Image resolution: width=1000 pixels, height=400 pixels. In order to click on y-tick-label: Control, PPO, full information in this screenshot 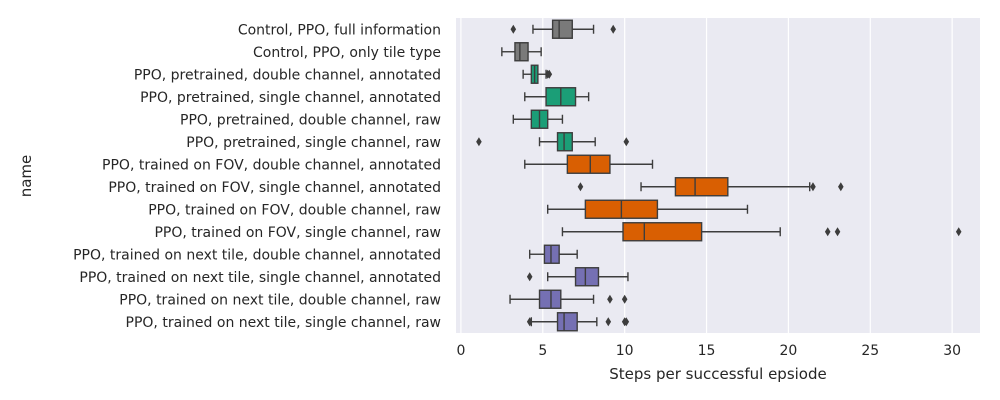, I will do `click(339, 30)`.